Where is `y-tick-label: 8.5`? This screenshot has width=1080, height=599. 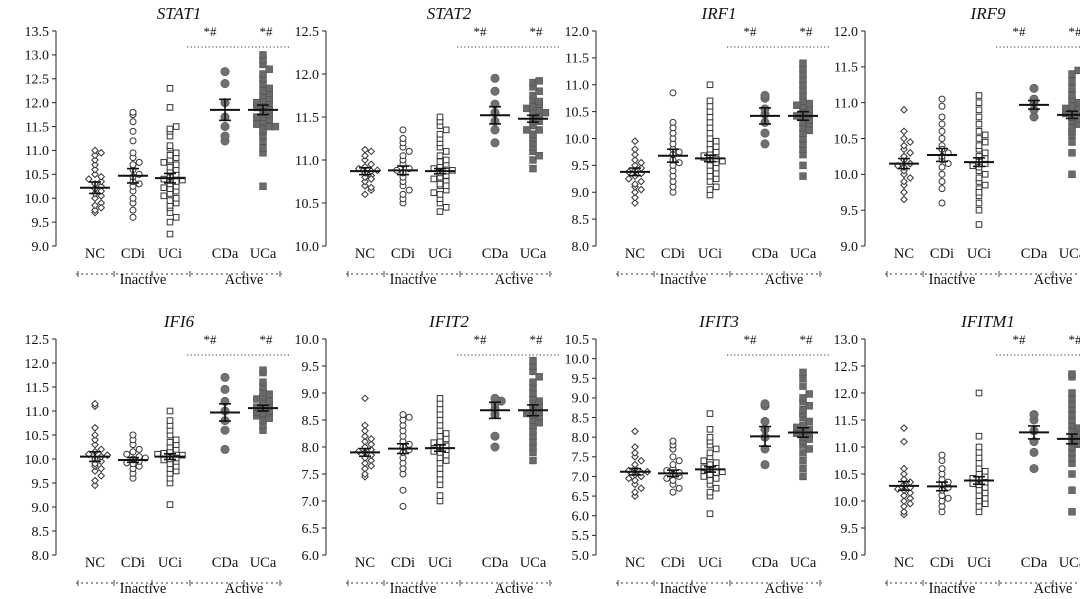 y-tick-label: 8.5 is located at coordinates (41, 532).